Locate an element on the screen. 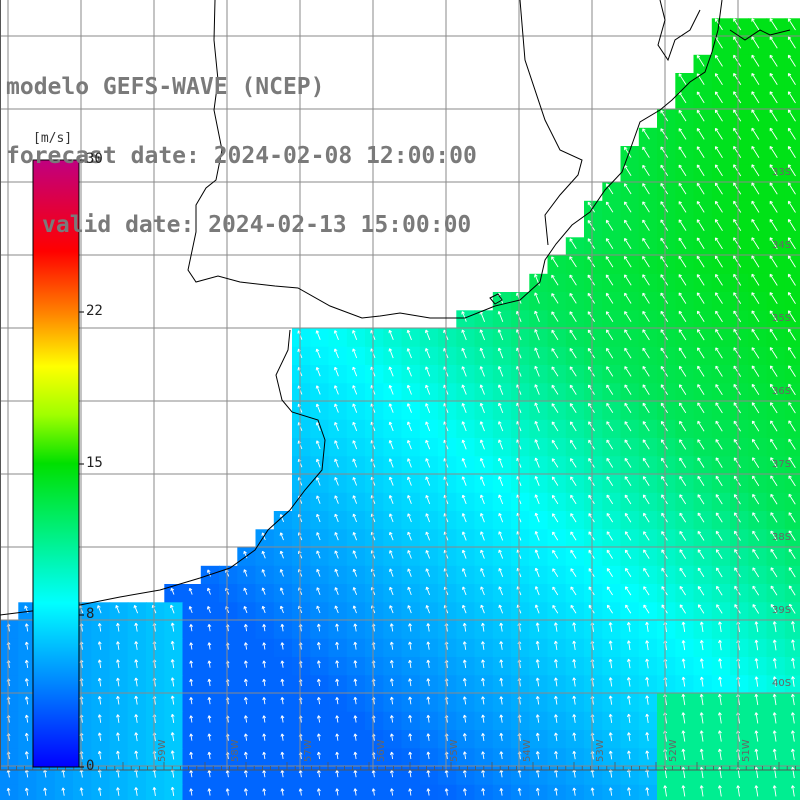 This screenshot has height=800, width=800. lat-label: 33S is located at coordinates (782, 172).